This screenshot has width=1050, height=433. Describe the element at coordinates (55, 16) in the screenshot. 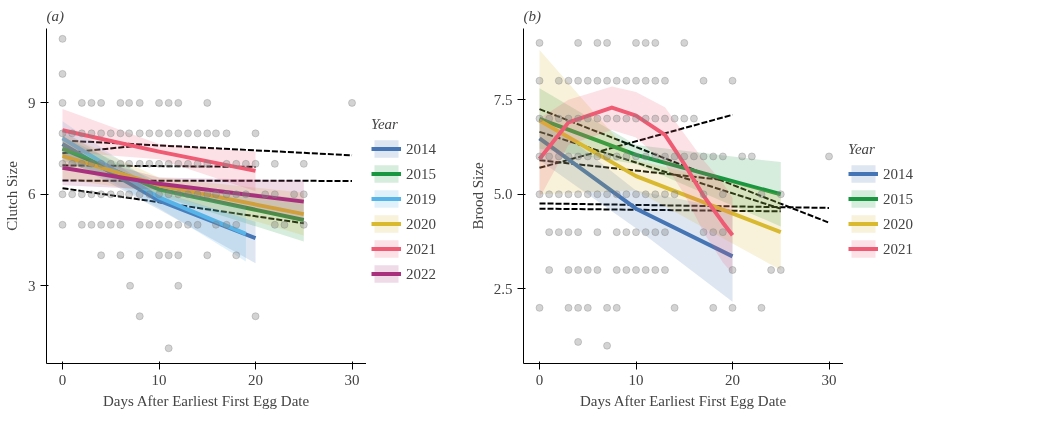

I see `chart-title: (a)` at that location.